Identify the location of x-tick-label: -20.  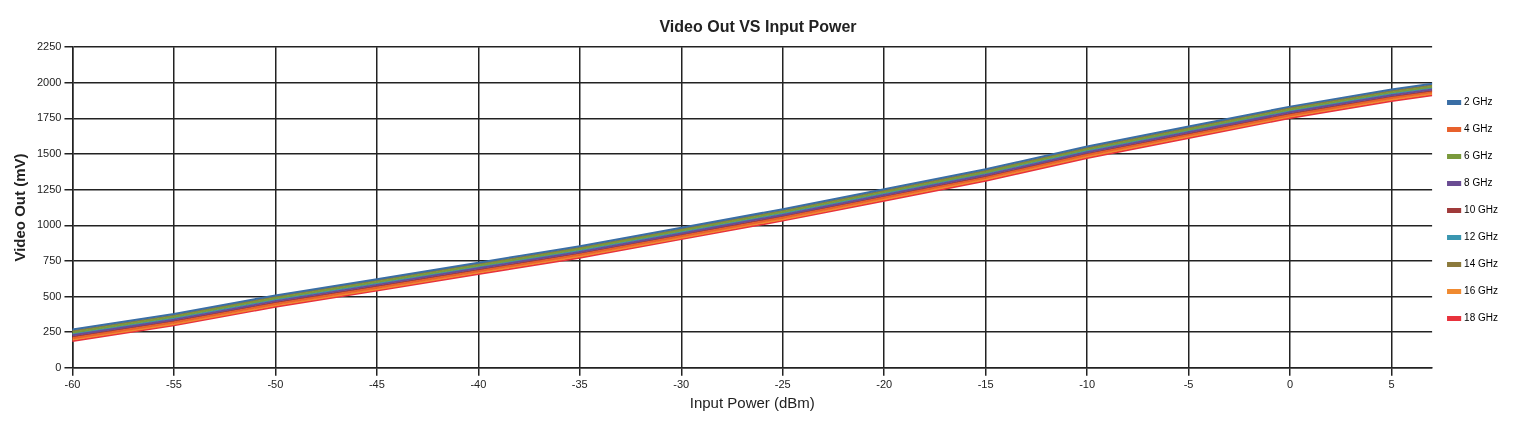
(884, 384).